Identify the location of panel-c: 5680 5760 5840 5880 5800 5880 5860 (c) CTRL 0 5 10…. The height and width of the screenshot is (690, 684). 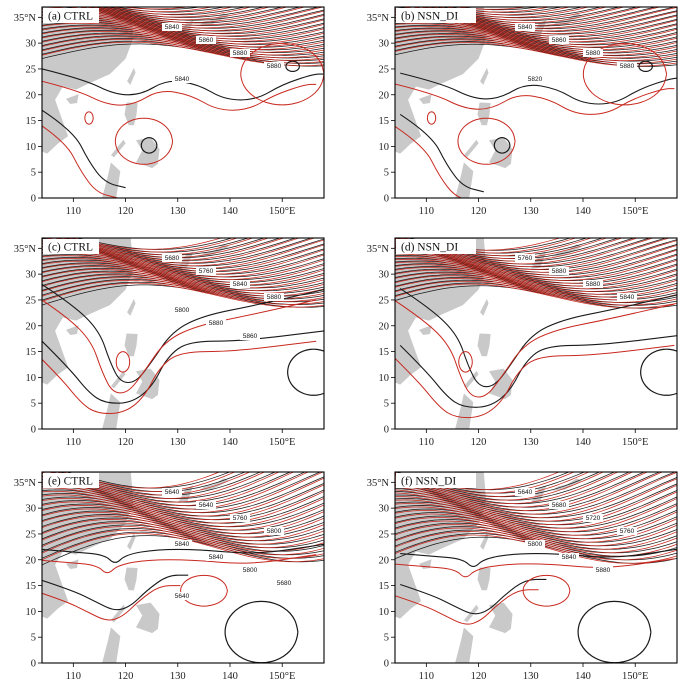
(169, 342).